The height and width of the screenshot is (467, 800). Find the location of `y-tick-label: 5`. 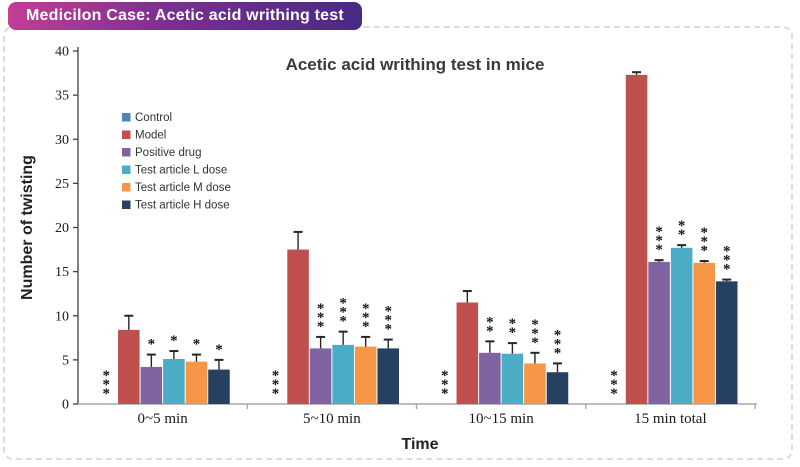

y-tick-label: 5 is located at coordinates (65, 360).